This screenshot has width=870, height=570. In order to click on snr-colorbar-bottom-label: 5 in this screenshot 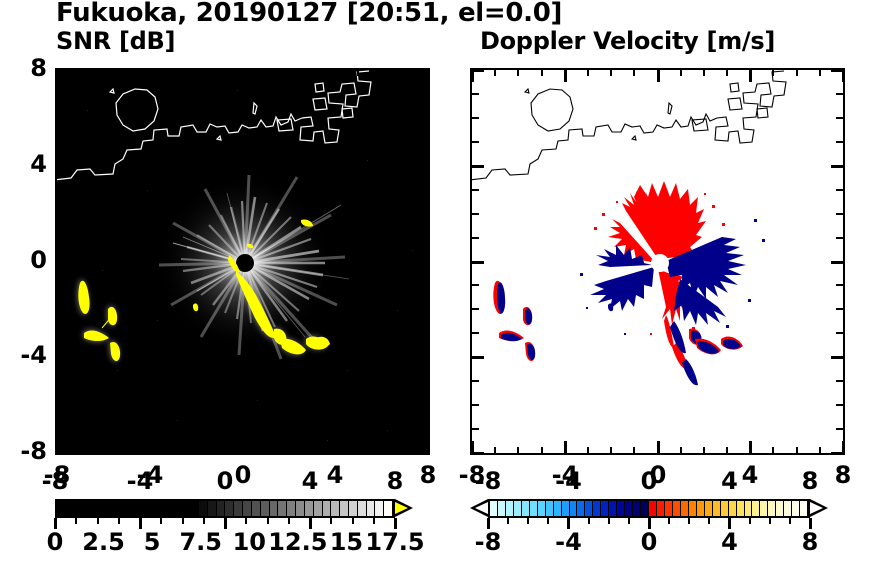, I will do `click(152, 542)`.